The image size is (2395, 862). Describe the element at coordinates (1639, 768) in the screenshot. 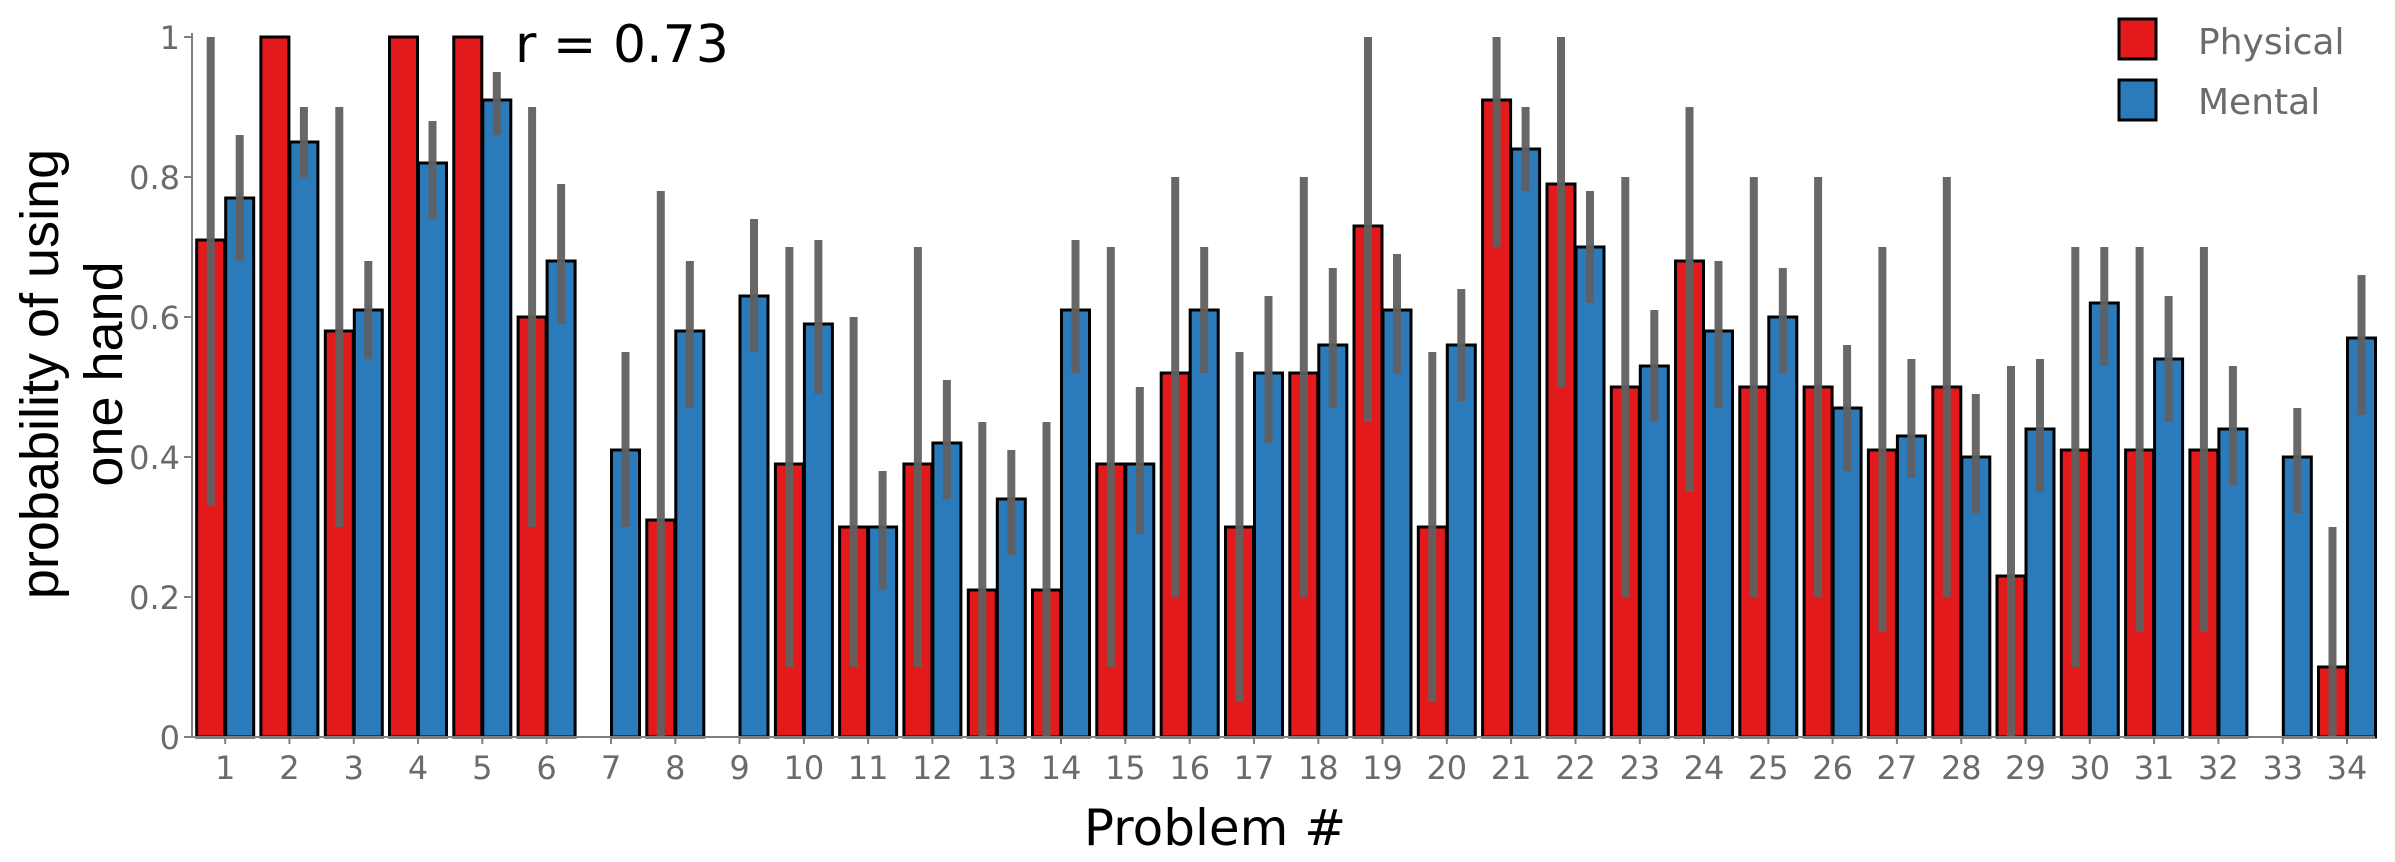

I see `x-tick-label: 23` at that location.